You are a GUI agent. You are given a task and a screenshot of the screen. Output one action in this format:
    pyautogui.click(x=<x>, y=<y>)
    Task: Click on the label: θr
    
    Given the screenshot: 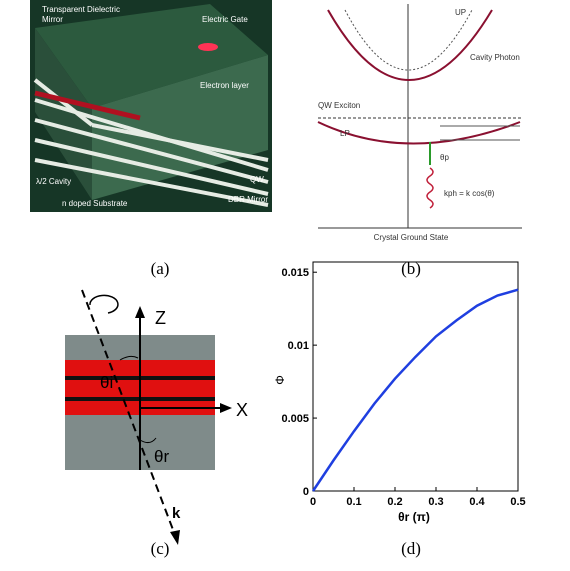 What is the action you would take?
    pyautogui.click(x=161, y=456)
    